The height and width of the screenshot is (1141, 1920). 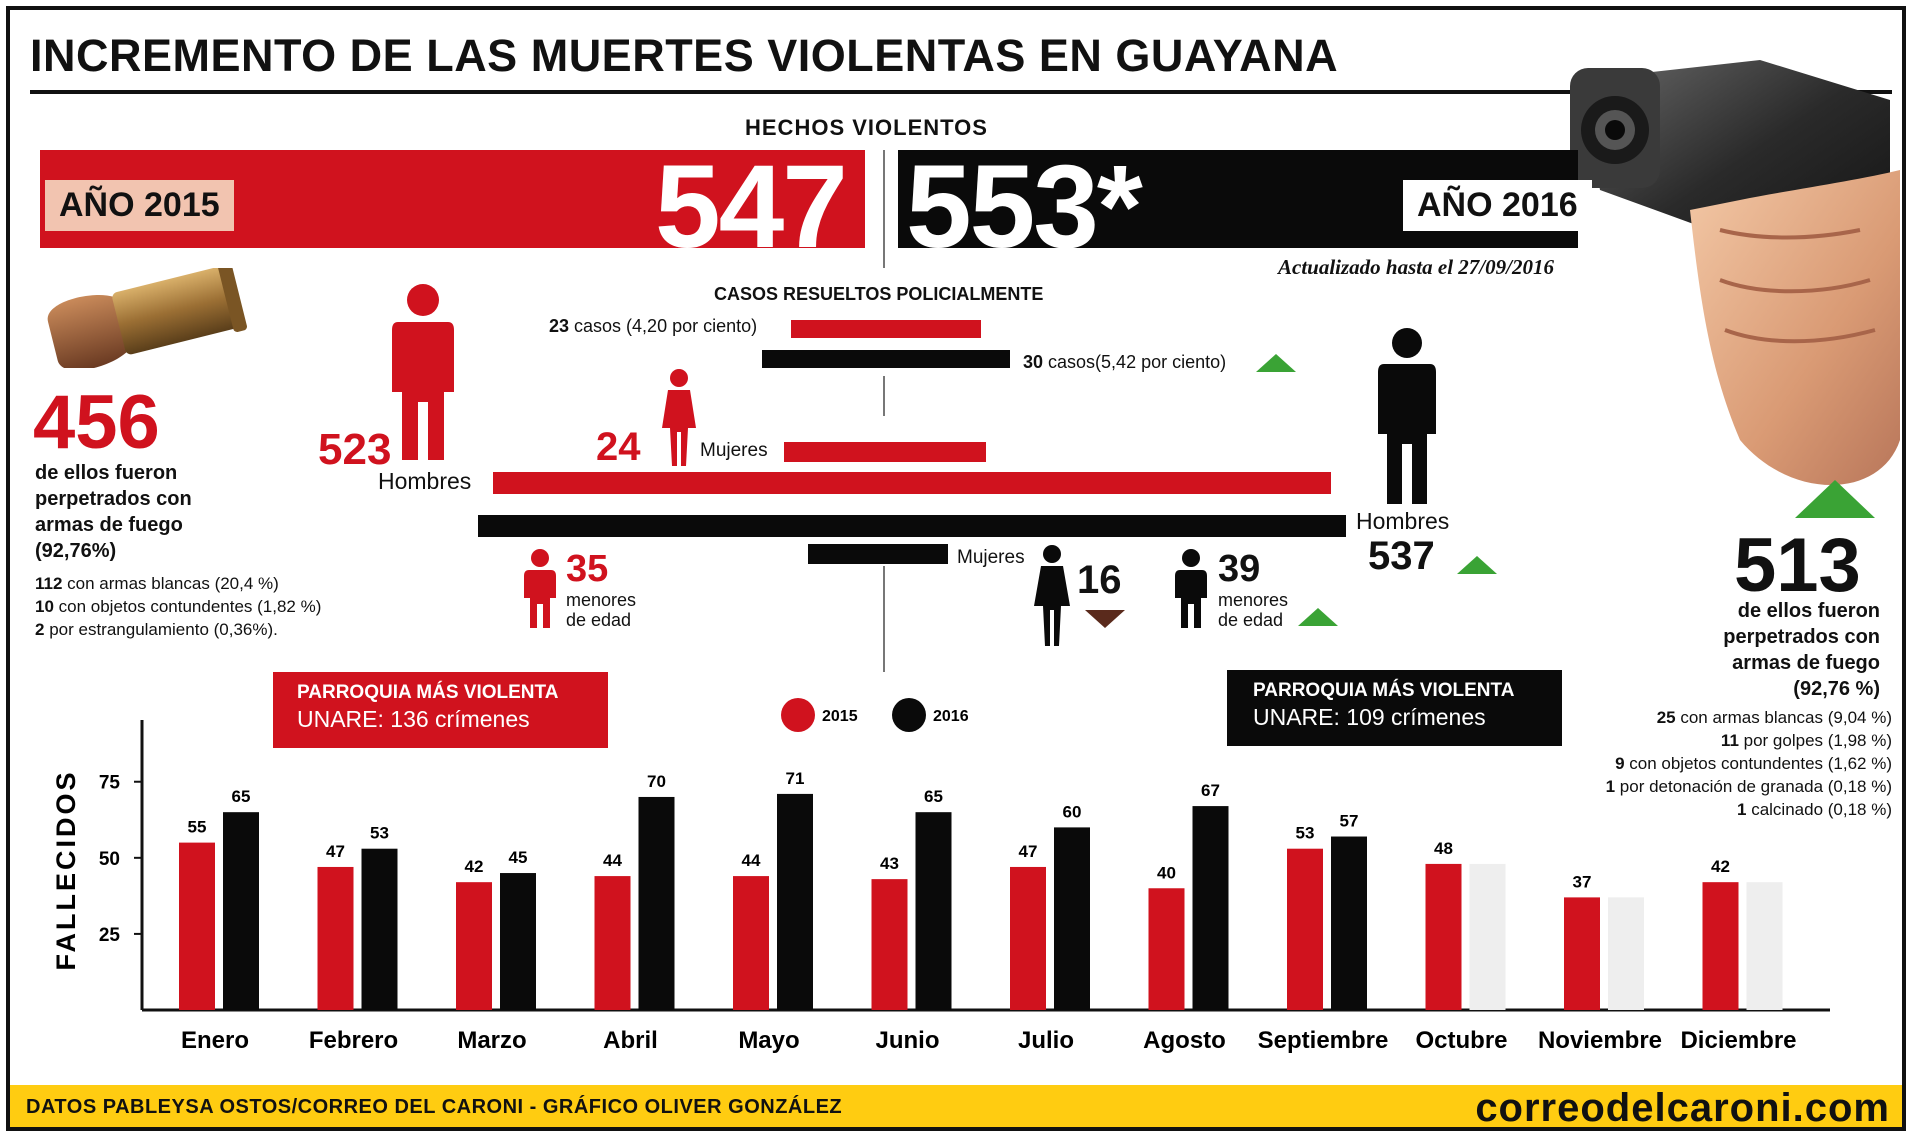 I want to click on men-2016-bar, so click(x=912, y=526).